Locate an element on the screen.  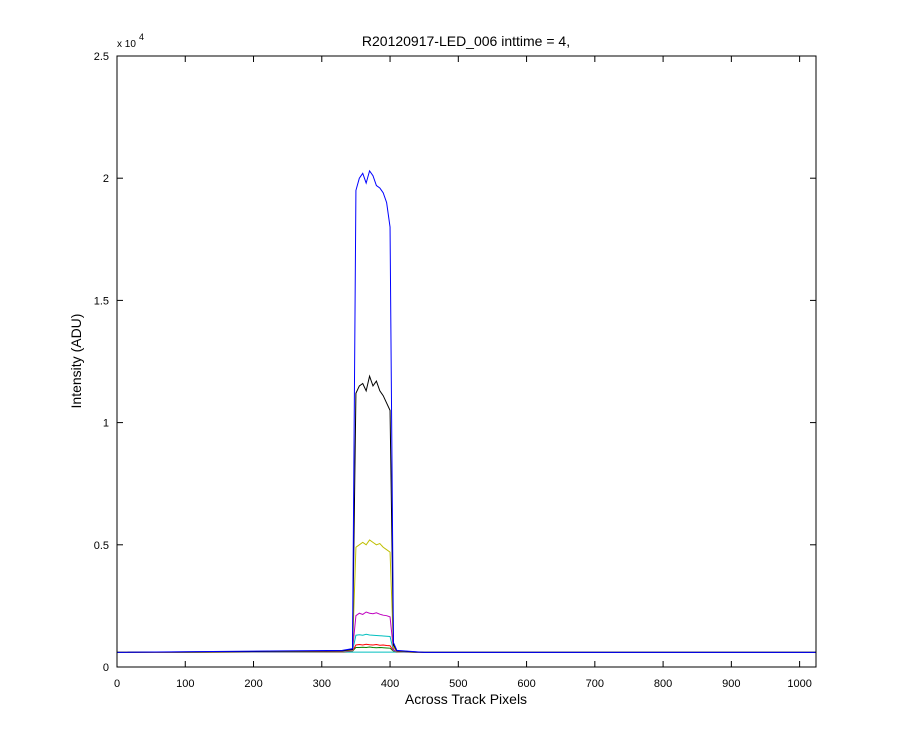
y-tick-label: 0.5 is located at coordinates (101, 546).